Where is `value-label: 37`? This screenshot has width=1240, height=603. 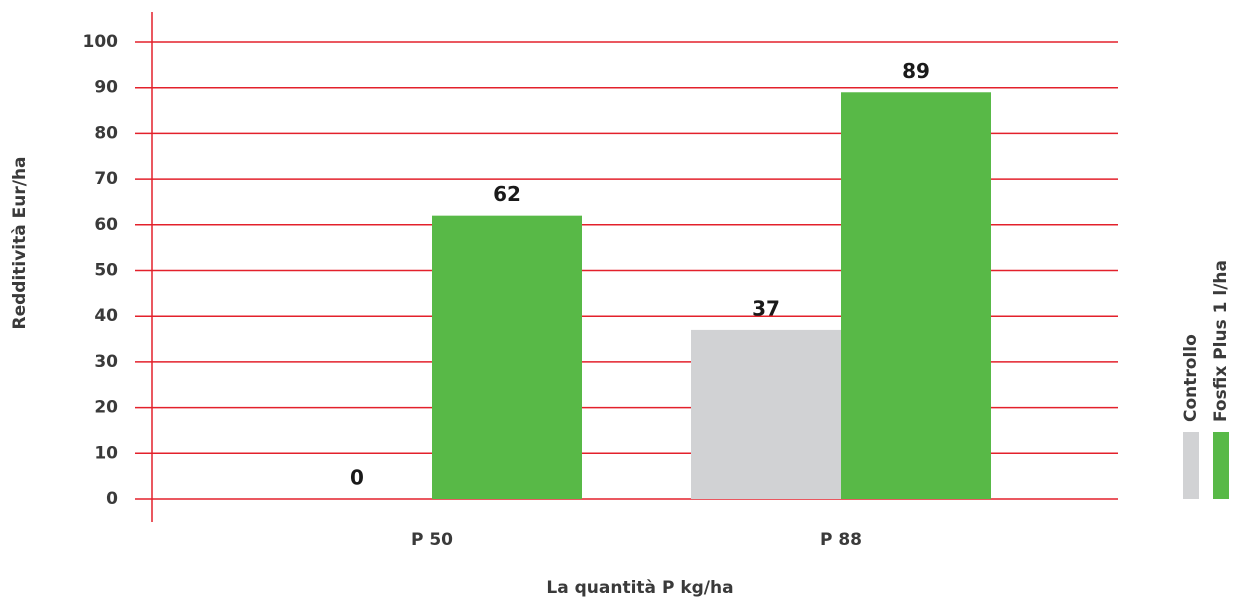
value-label: 37 is located at coordinates (766, 308).